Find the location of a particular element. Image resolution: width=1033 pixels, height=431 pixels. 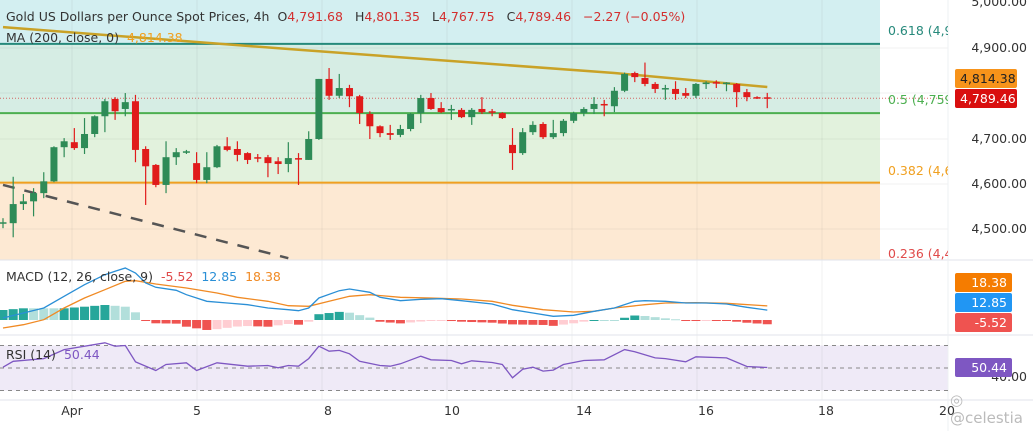

ma-price-badge: 4,814.38 is located at coordinates (986, 78).